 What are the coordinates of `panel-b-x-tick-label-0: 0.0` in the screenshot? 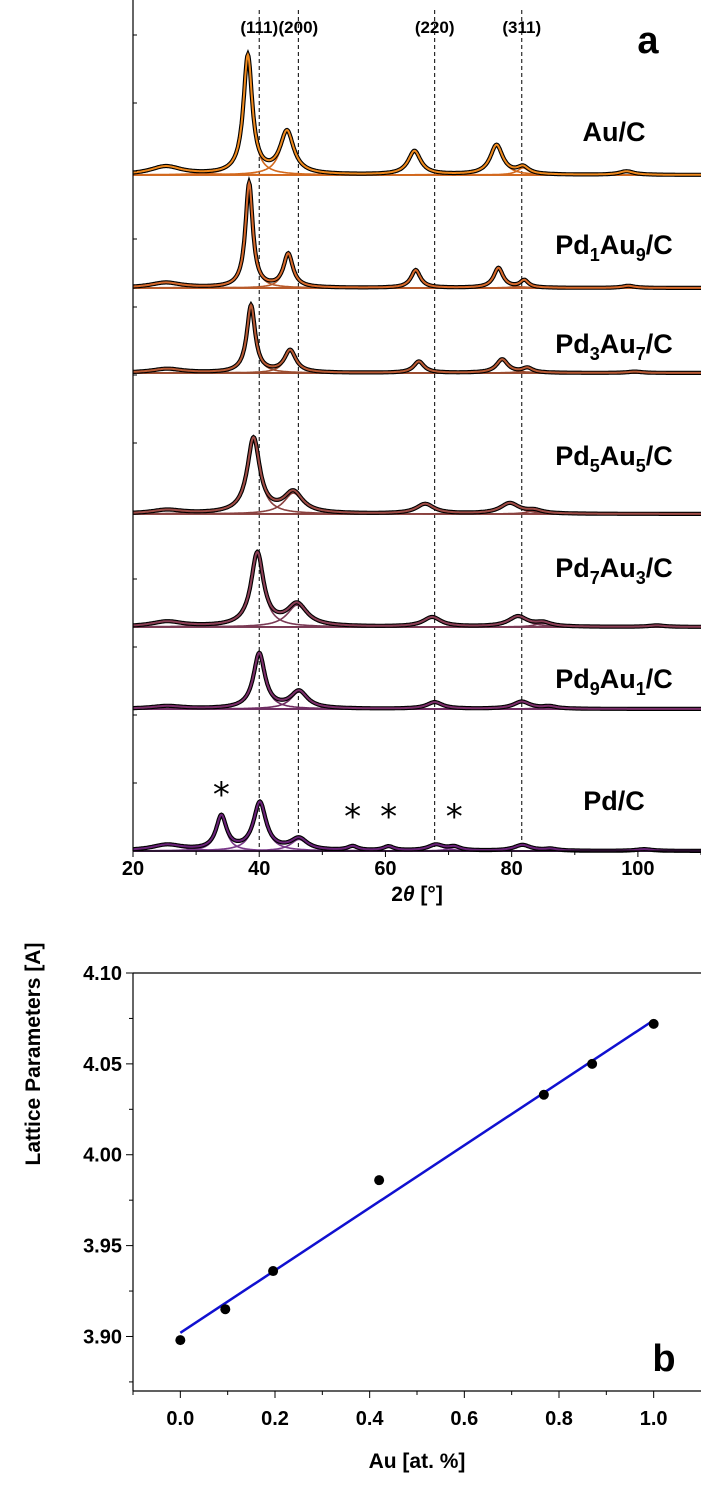 It's located at (180, 1419).